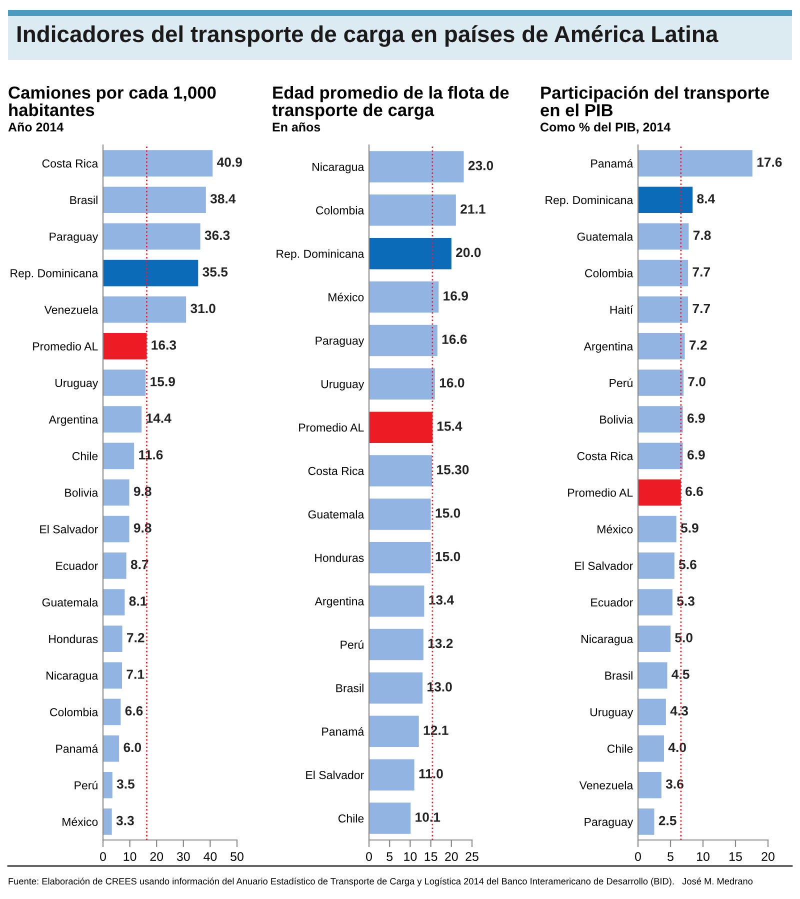  Describe the element at coordinates (431, 773) in the screenshot. I see `data-label: 11.0` at that location.